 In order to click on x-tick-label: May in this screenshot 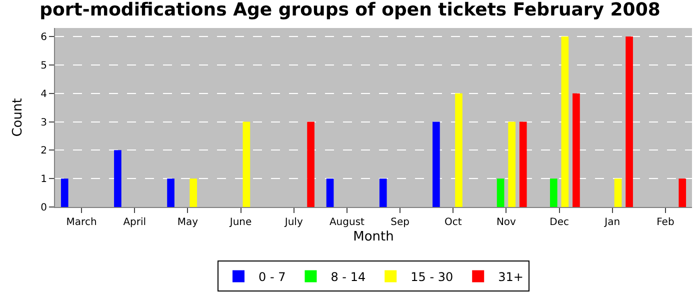, I will do `click(187, 222)`.